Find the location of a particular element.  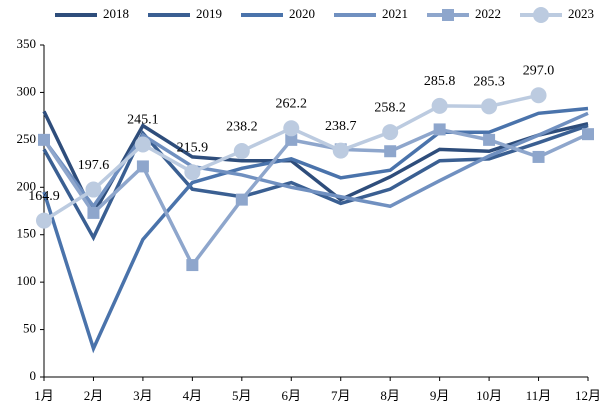

data-label: 258.2 is located at coordinates (390, 107).